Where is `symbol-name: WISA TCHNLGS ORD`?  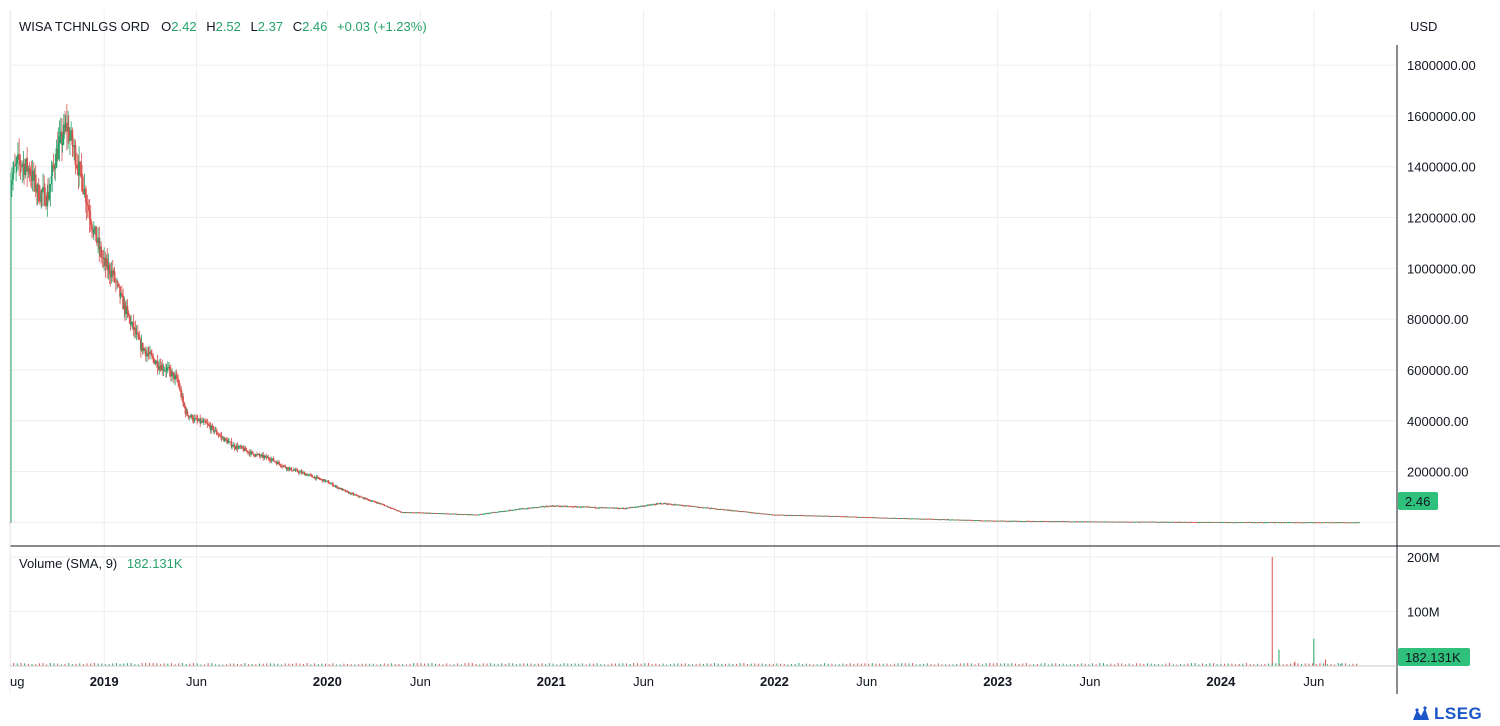
symbol-name: WISA TCHNLGS ORD is located at coordinates (84, 26).